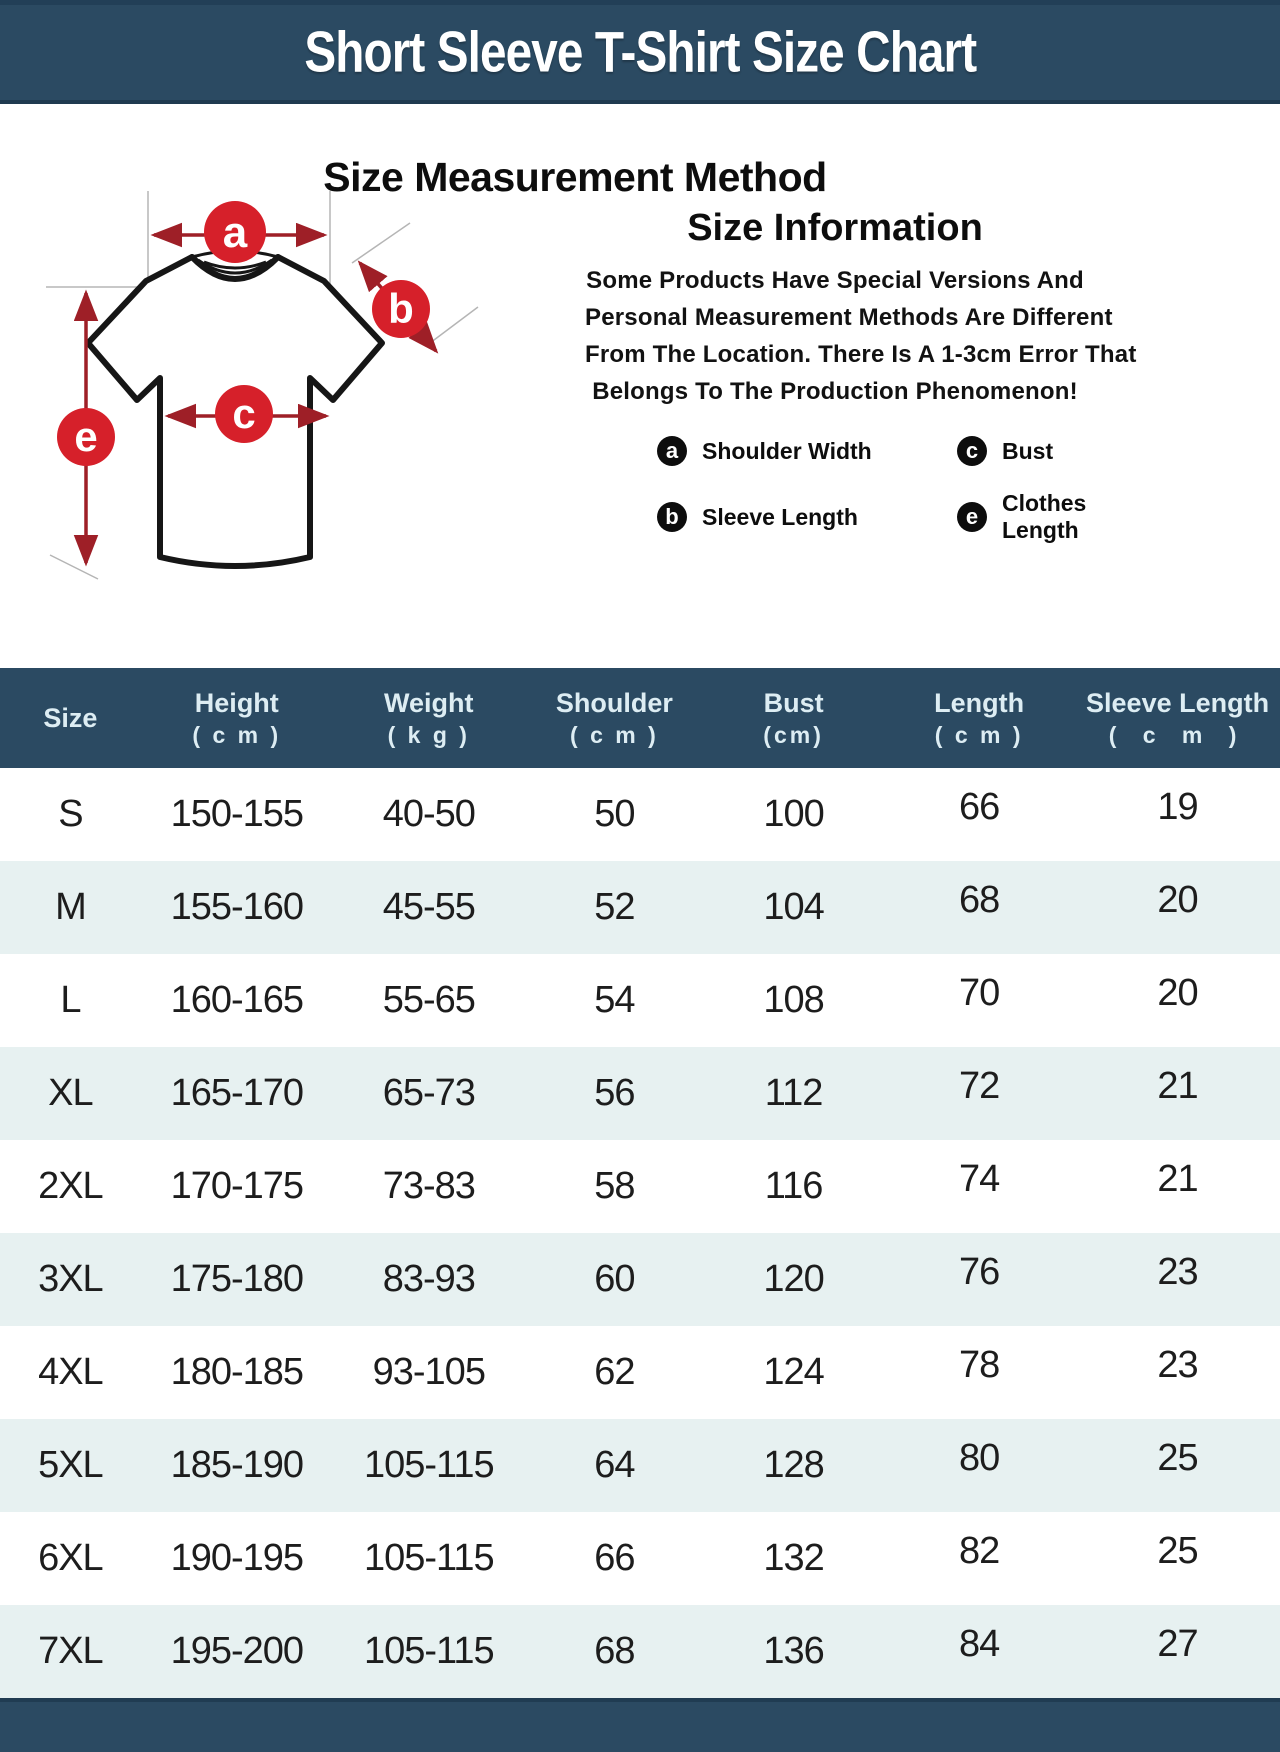 Image resolution: width=1280 pixels, height=1752 pixels. I want to click on marker-a-circle, so click(235, 232).